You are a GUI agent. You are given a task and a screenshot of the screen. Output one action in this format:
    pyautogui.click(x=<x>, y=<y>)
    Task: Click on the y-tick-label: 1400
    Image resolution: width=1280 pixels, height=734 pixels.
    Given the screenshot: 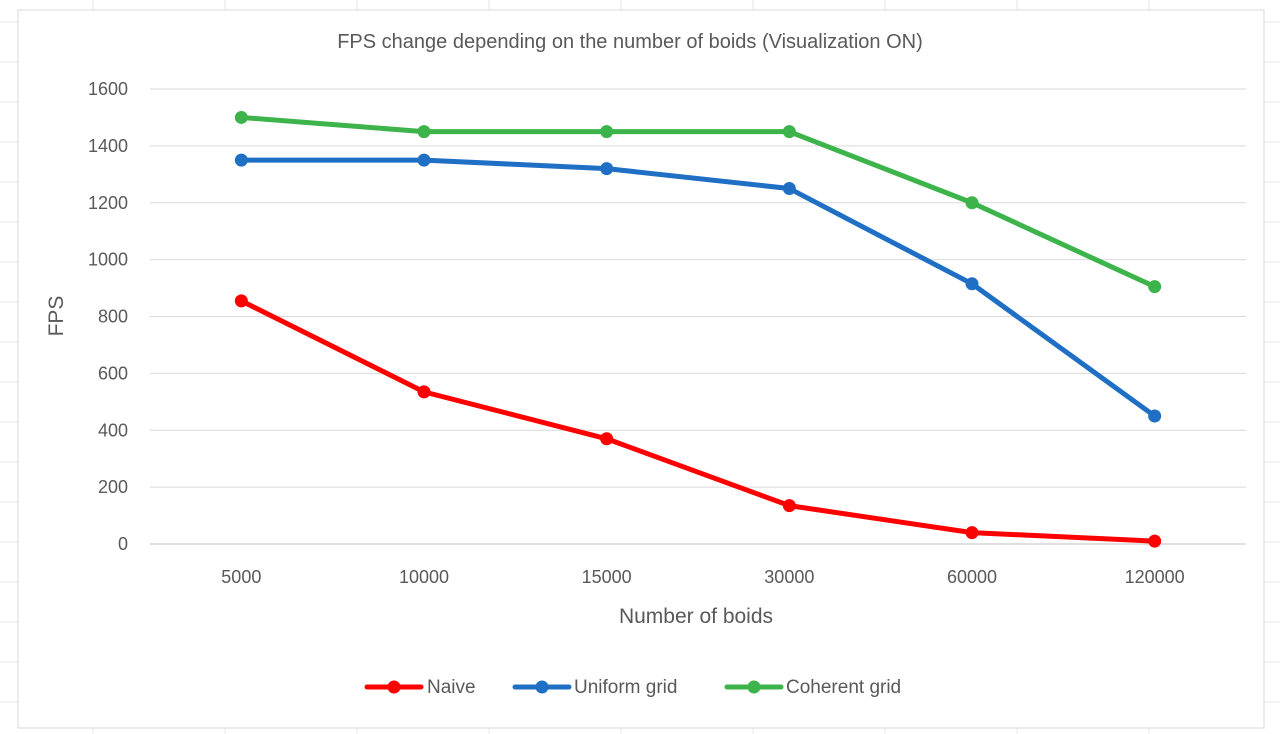 What is the action you would take?
    pyautogui.click(x=108, y=146)
    